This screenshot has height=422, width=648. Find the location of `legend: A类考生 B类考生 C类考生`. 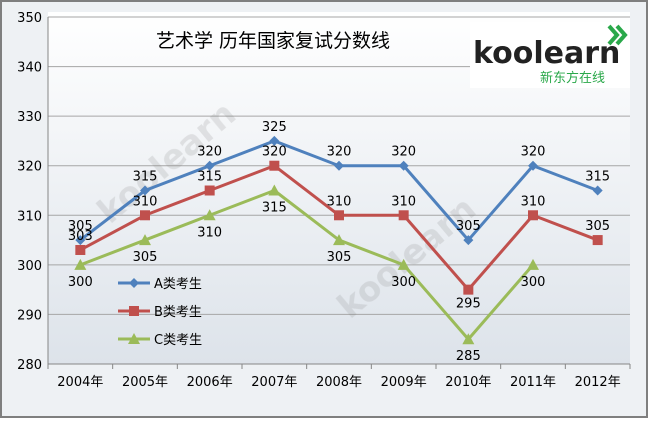

legend: A类考生 B类考生 C类考生 is located at coordinates (160, 312).